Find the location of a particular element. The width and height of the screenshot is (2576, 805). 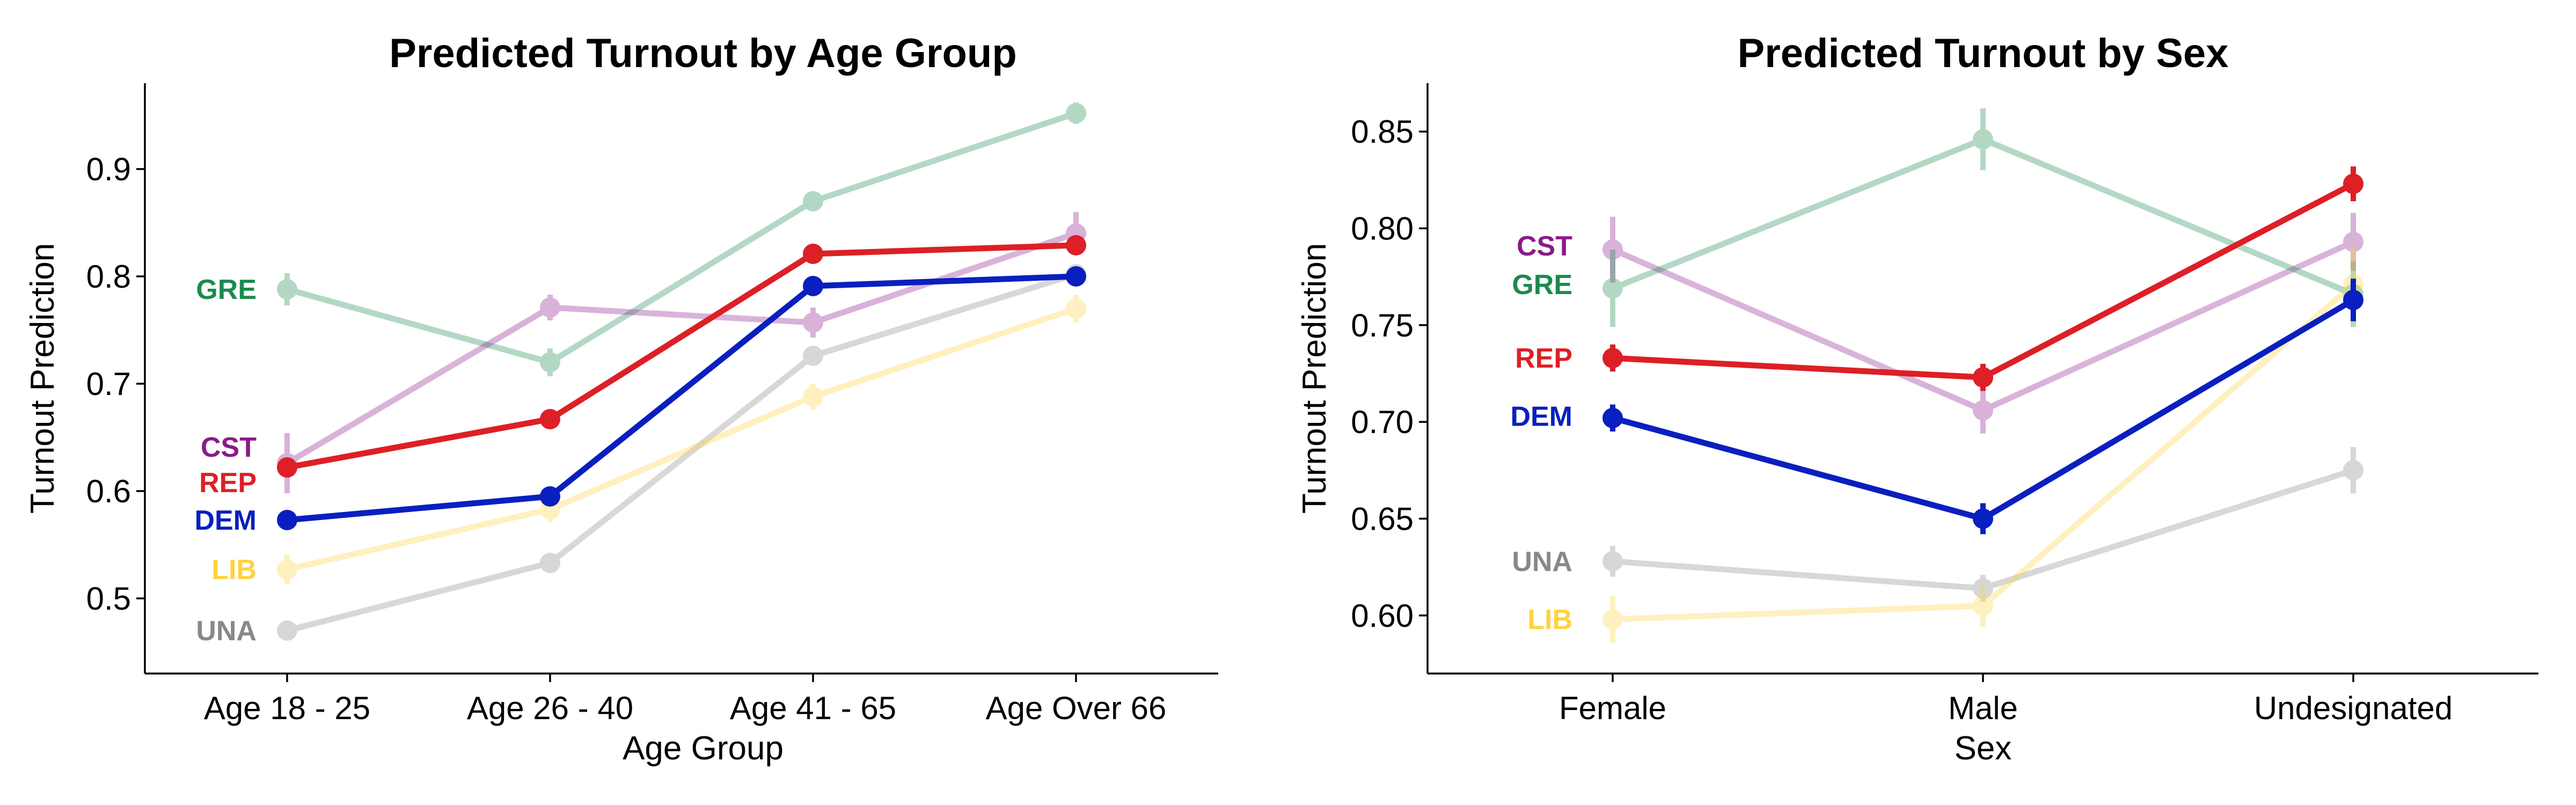

y-tick-label: 0.60 is located at coordinates (1382, 616).